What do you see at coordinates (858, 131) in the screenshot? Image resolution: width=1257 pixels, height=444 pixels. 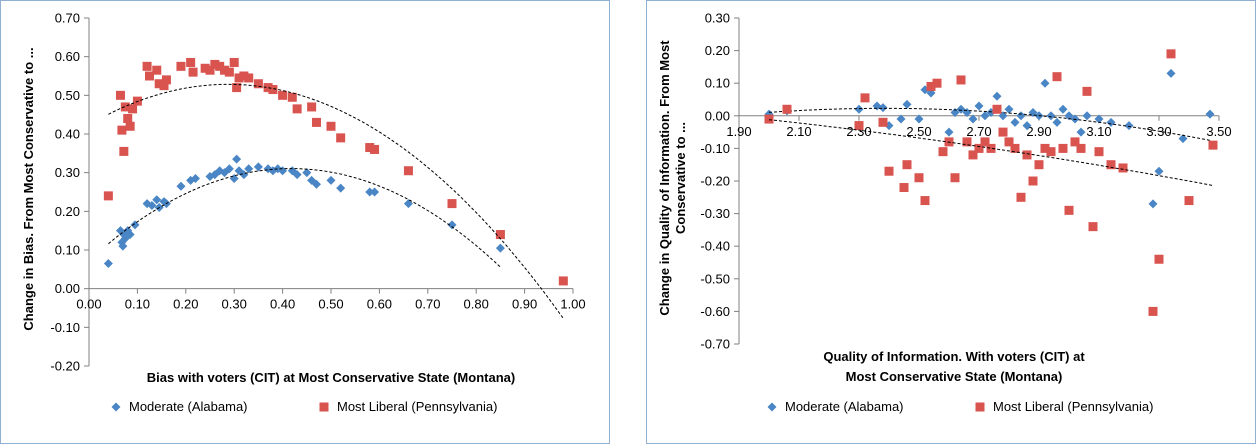 I see `x-tick-label: 2.30` at bounding box center [858, 131].